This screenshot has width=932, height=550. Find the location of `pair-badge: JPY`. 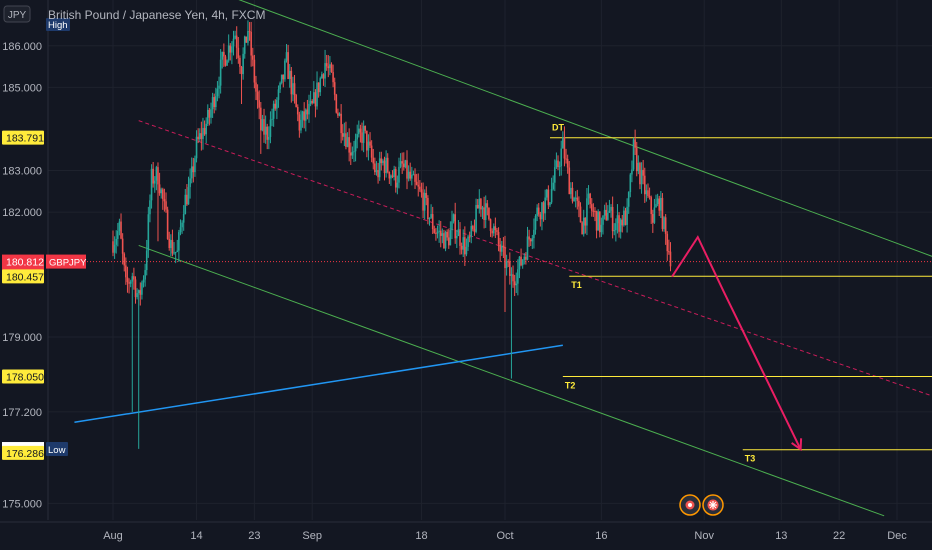

pair-badge: JPY is located at coordinates (17, 15).